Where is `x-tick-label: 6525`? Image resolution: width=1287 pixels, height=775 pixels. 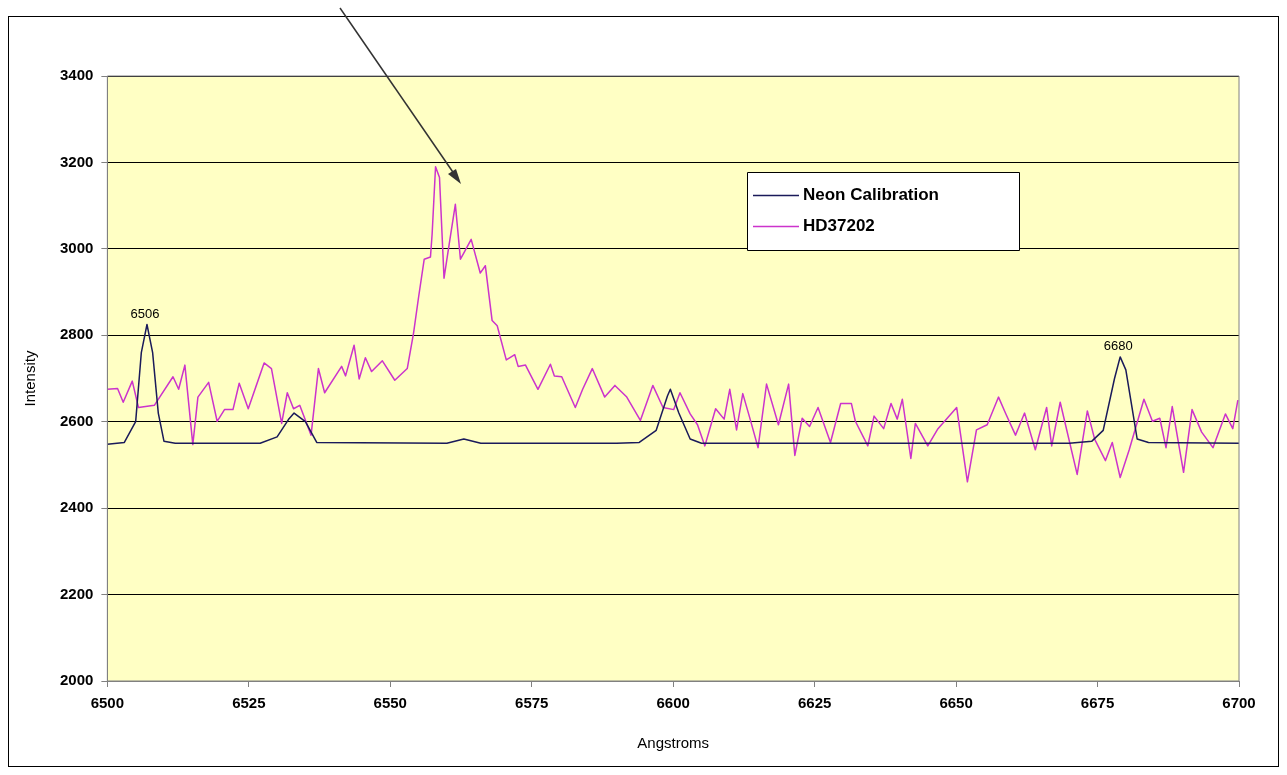 x-tick-label: 6525 is located at coordinates (249, 703).